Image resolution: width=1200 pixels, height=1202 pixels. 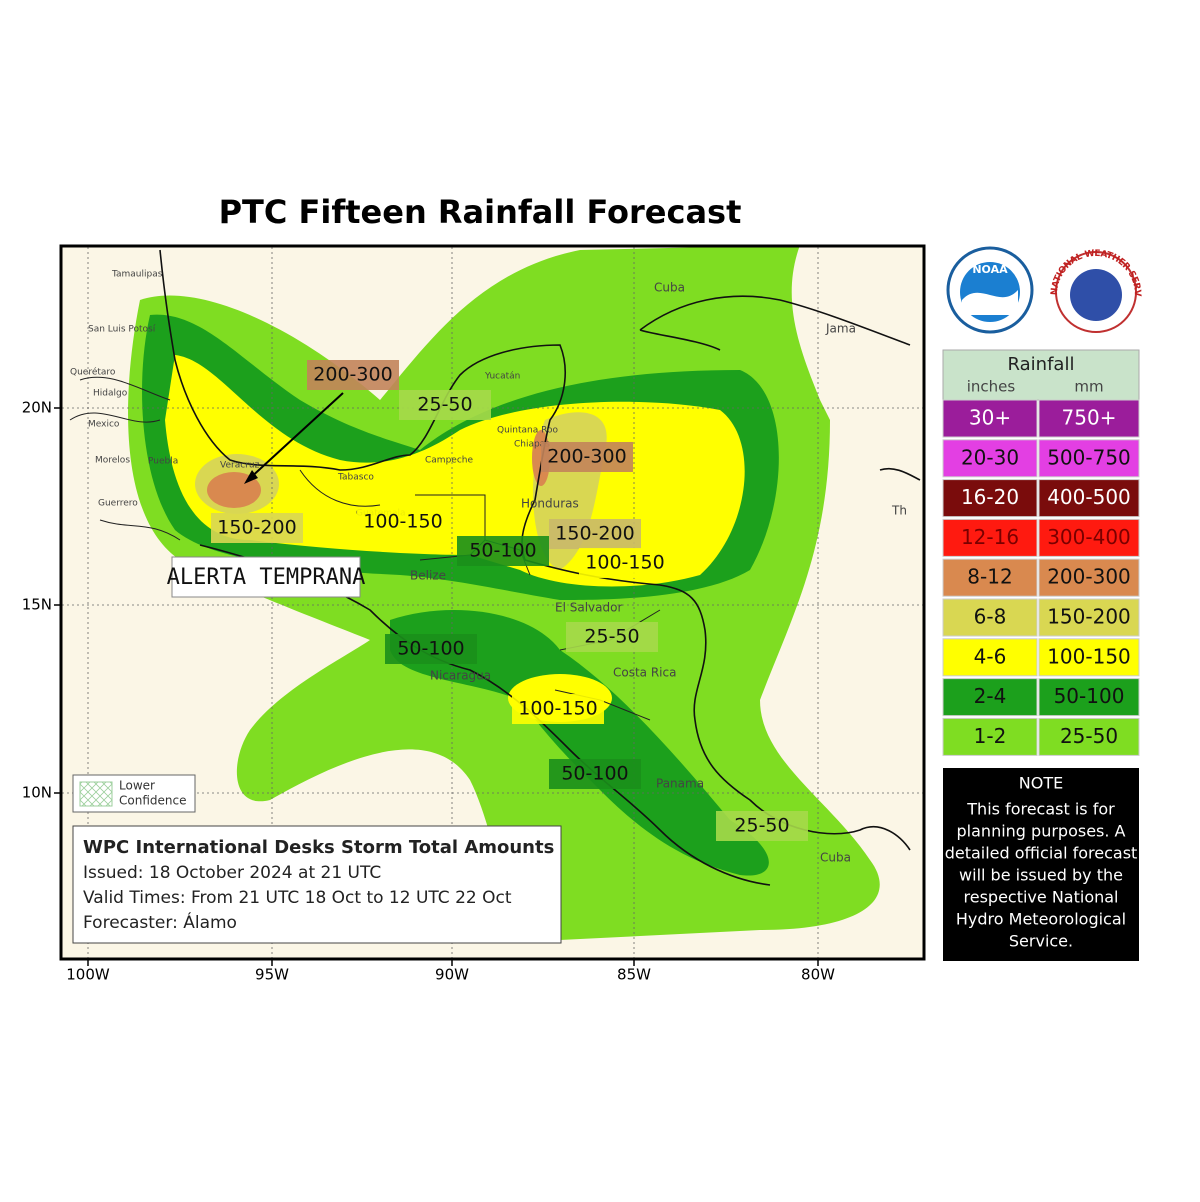 I want to click on alert-badge-text: ALERTA TEMPRANA, so click(x=266, y=577).